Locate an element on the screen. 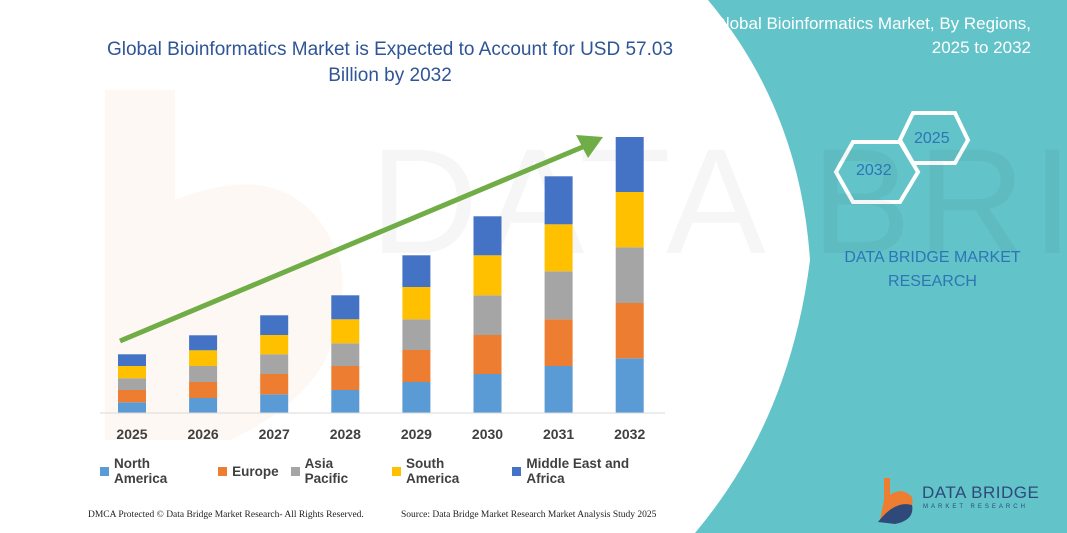 The height and width of the screenshot is (533, 1067). x-tick-label: 2025 is located at coordinates (131, 434).